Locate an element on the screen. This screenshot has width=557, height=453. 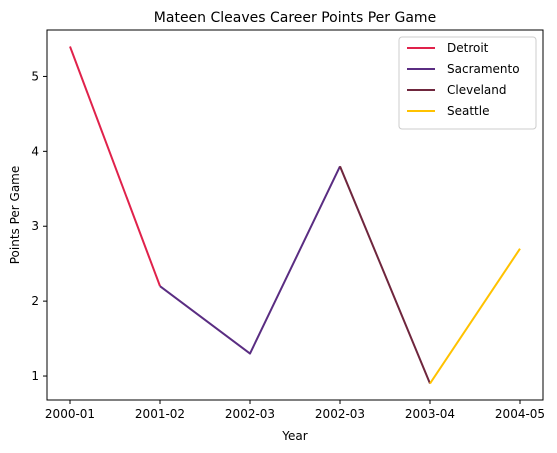
y-axis-label: Points Per Game is located at coordinates (15, 215).